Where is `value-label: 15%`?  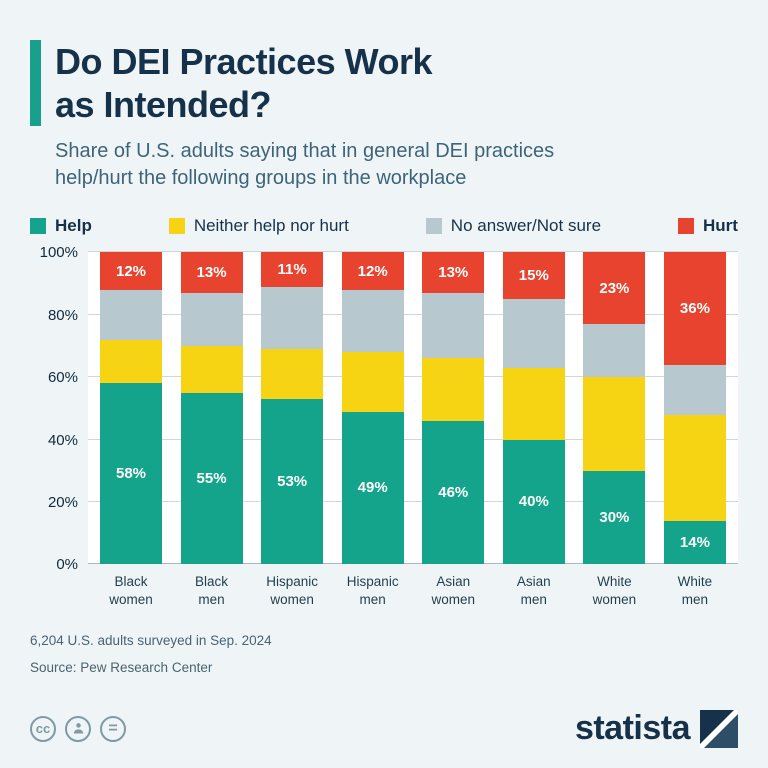 value-label: 15% is located at coordinates (533, 276).